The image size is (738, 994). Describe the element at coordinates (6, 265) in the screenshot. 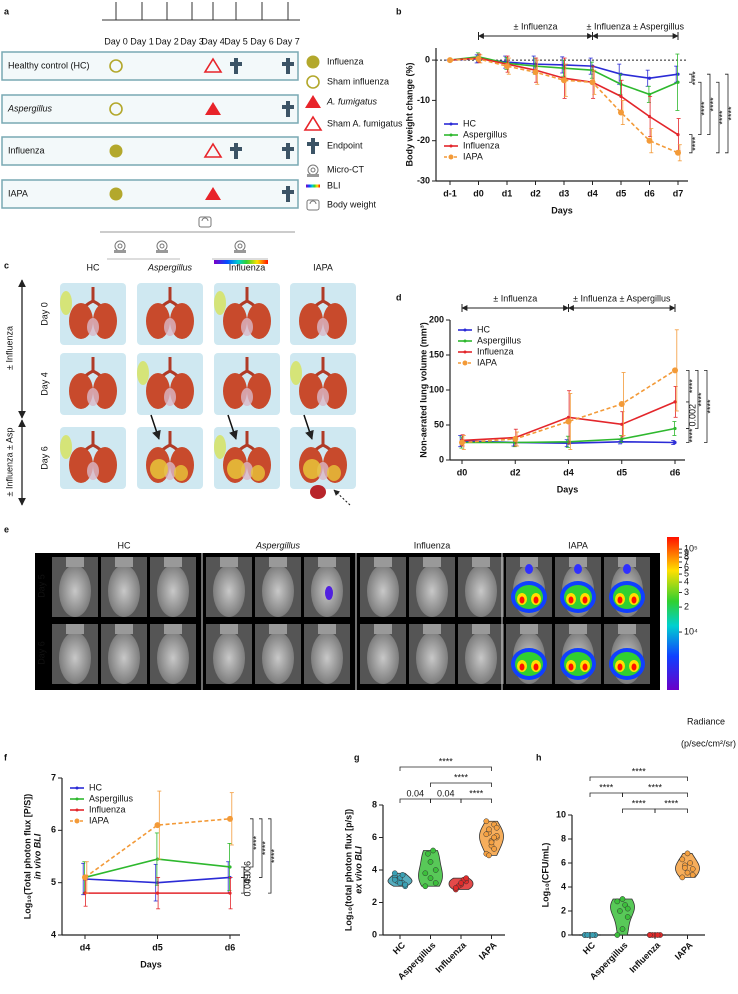

I see `panel-label: c` at that location.